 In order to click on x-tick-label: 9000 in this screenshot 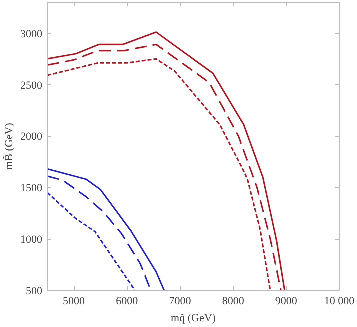, I will do `click(286, 302)`.